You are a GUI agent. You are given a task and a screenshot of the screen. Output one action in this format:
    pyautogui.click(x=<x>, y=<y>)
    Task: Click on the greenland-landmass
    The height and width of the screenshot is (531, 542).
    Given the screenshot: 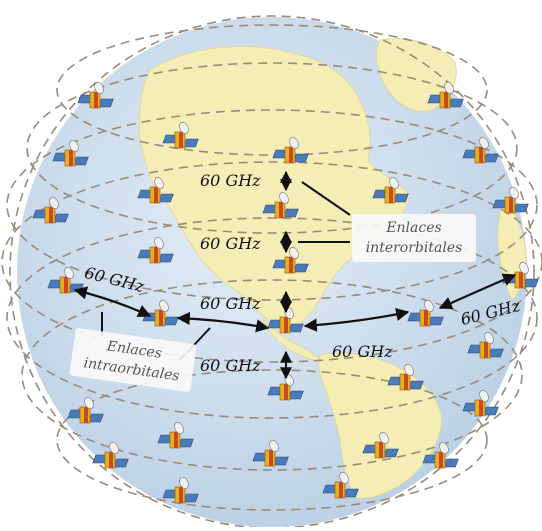 What is the action you would take?
    pyautogui.click(x=416, y=75)
    